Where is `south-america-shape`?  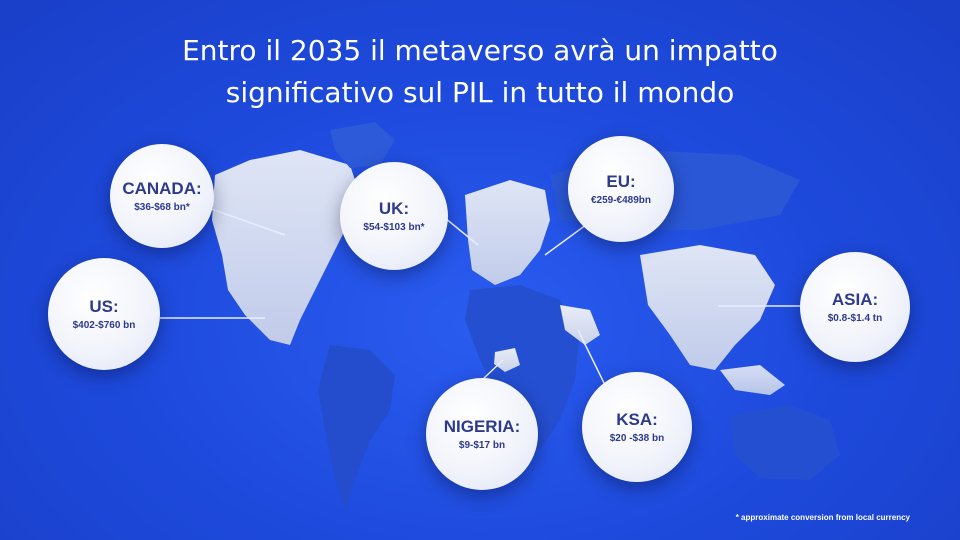
south-america-shape is located at coordinates (356, 427).